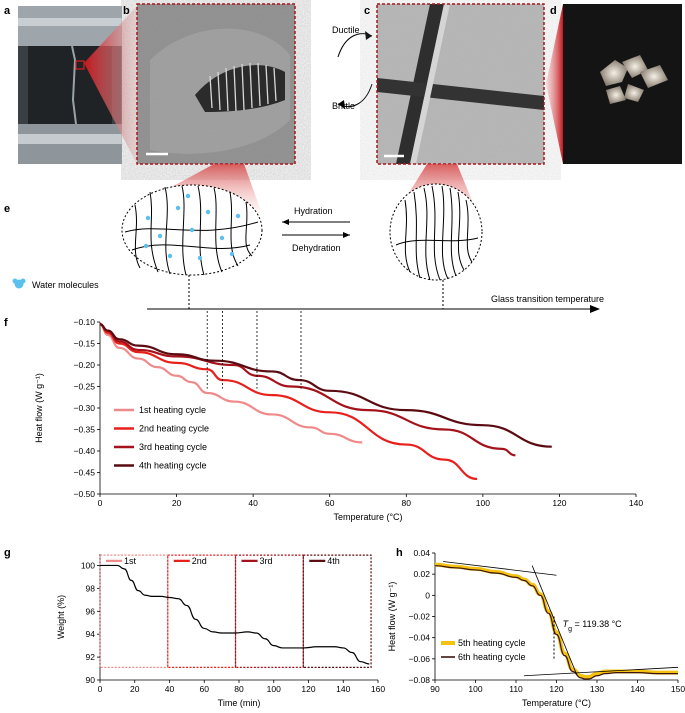  Describe the element at coordinates (419, 659) in the screenshot. I see `y-tick-label: −0.06` at that location.